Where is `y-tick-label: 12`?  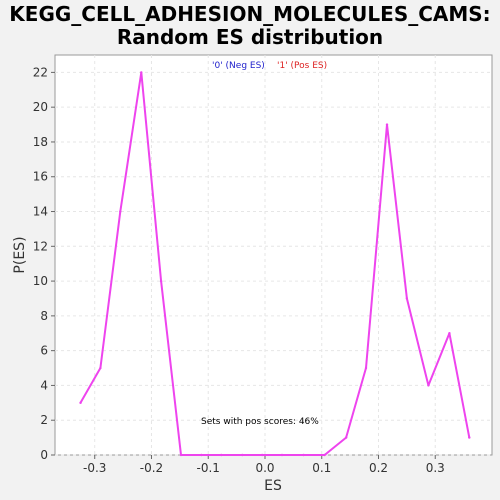 y-tick-label: 12 is located at coordinates (40, 246).